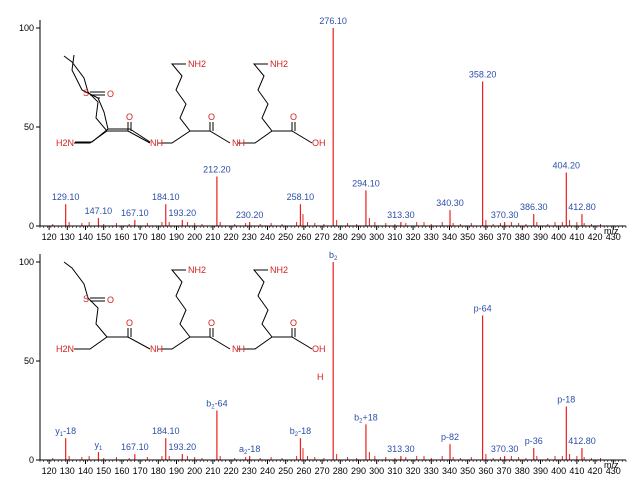 The image size is (640, 490). I want to click on top-x-tick-label: 350, so click(467, 237).